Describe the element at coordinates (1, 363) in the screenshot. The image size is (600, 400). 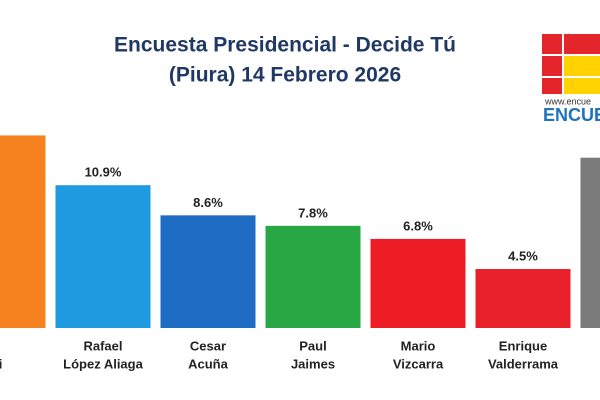
I see `x-tick-label: ri` at that location.